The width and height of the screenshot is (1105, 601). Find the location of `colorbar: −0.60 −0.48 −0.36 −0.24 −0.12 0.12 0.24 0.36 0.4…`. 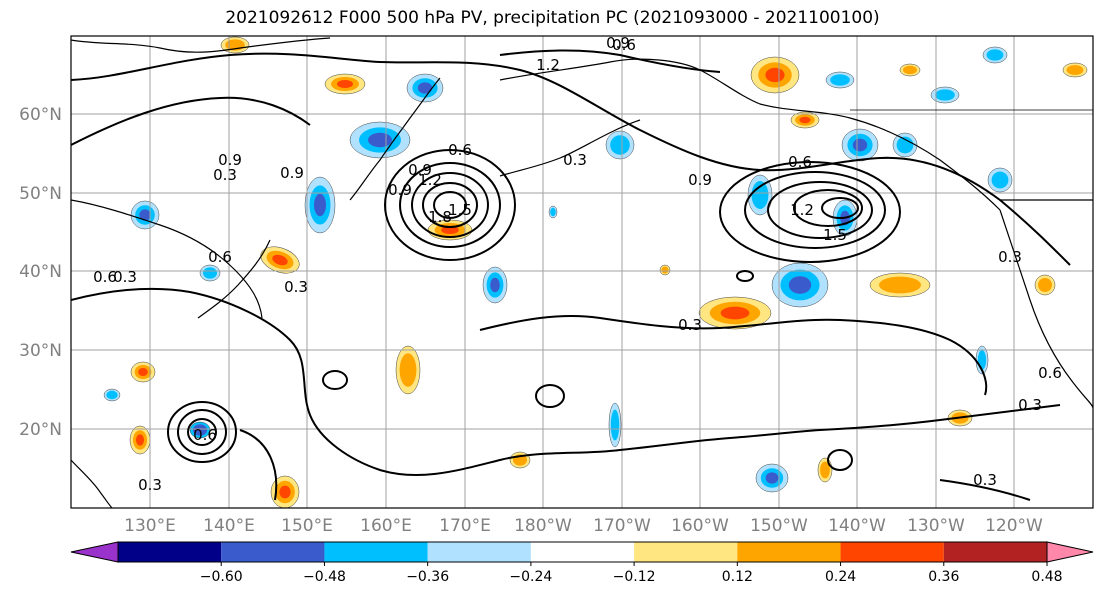

colorbar: −0.60 −0.48 −0.36 −0.24 −0.12 0.12 0.24 0.36 0.4… is located at coordinates (582, 563).